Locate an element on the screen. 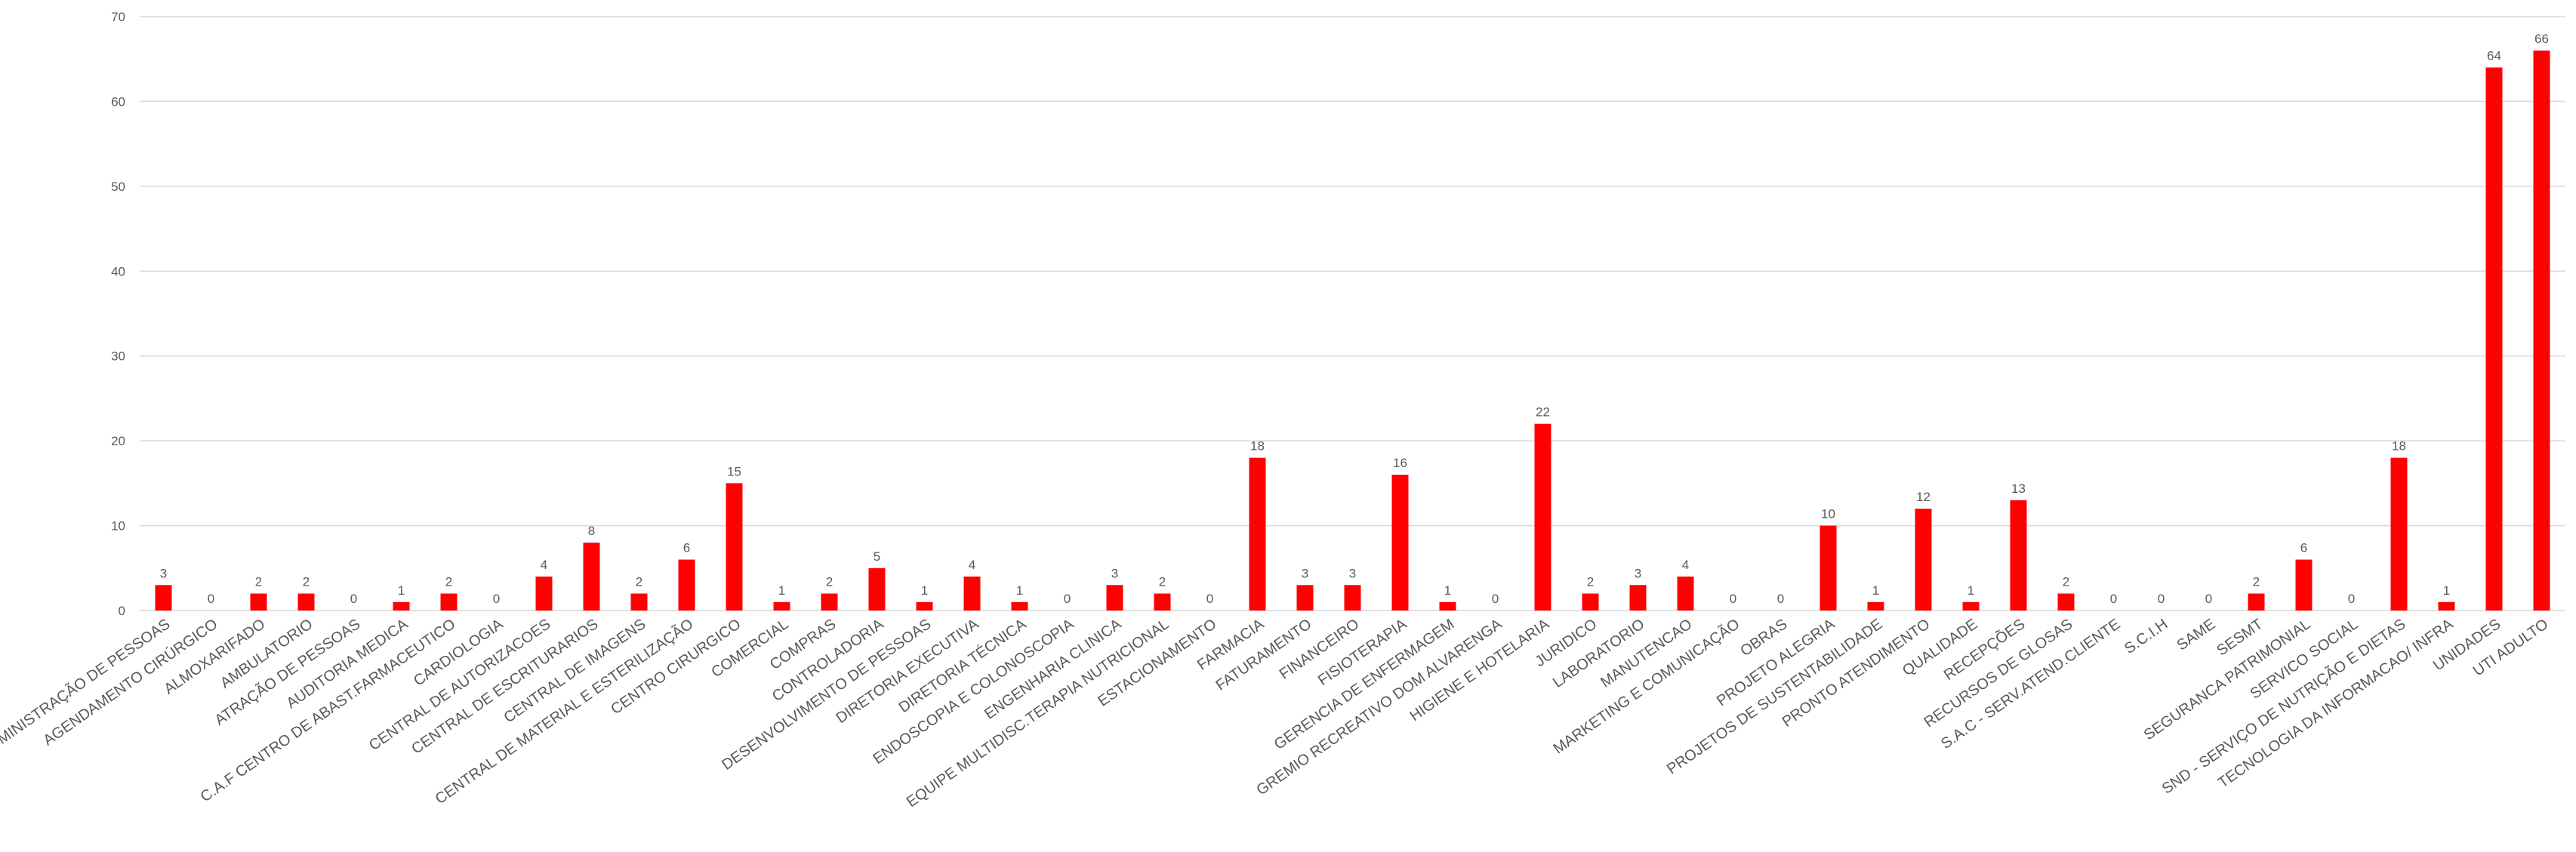 The image size is (2576, 852). y-tick-label: 60 is located at coordinates (118, 101).